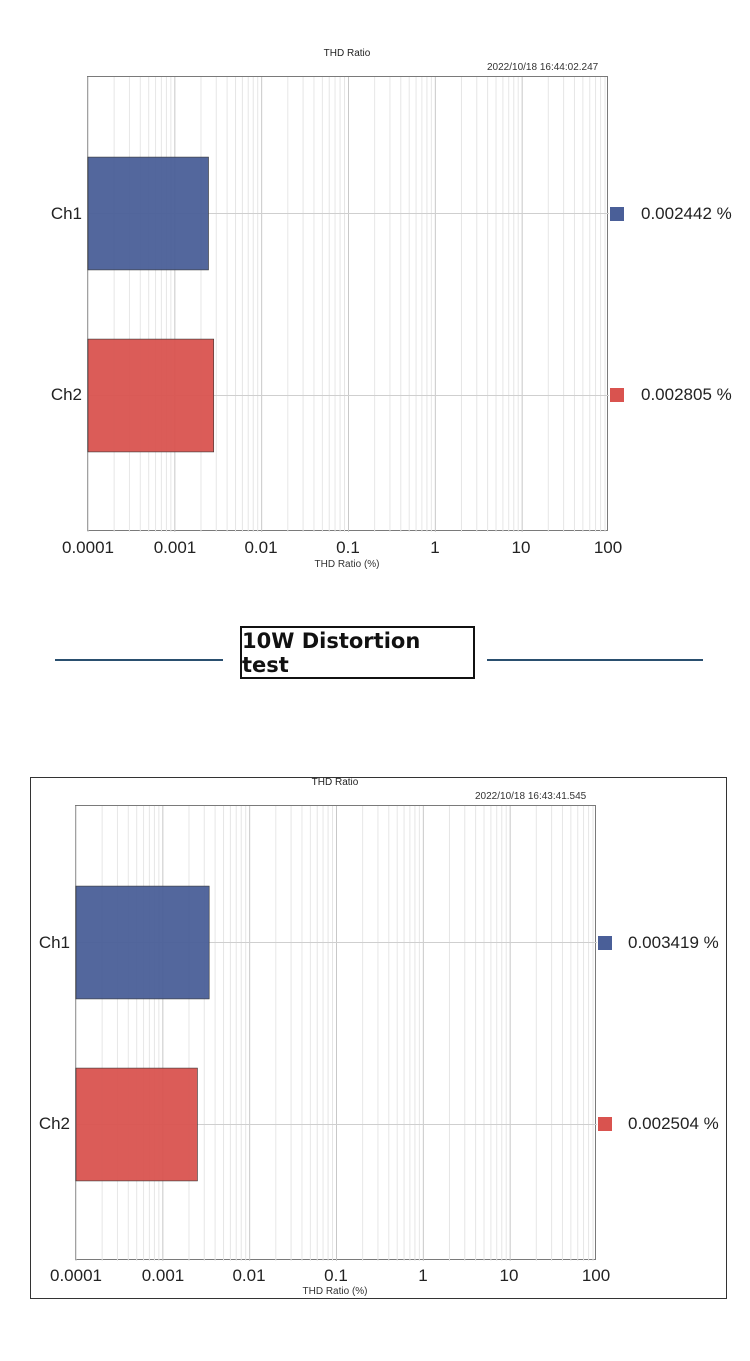 The height and width of the screenshot is (1361, 750). What do you see at coordinates (673, 1123) in the screenshot?
I see `legend-value-ch2: 0.002504 %` at bounding box center [673, 1123].